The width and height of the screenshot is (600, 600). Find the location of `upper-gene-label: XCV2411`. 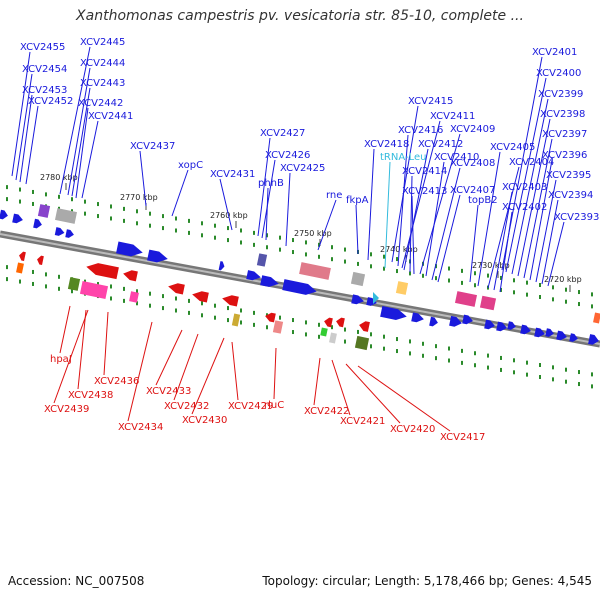

upper-gene-label: XCV2411 is located at coordinates (452, 116).